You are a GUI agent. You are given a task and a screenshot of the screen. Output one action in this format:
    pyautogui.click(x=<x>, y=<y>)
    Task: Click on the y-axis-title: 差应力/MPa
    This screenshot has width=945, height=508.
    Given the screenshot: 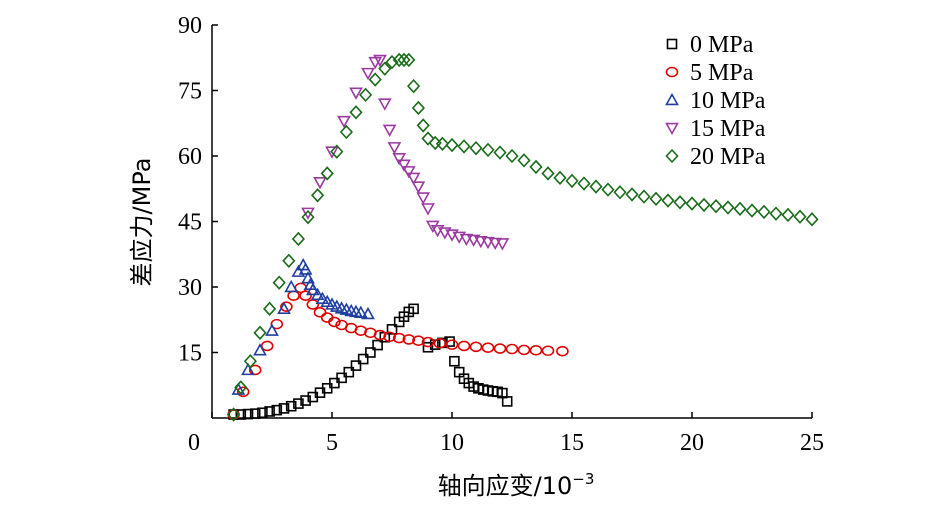 What is the action you would take?
    pyautogui.click(x=142, y=222)
    